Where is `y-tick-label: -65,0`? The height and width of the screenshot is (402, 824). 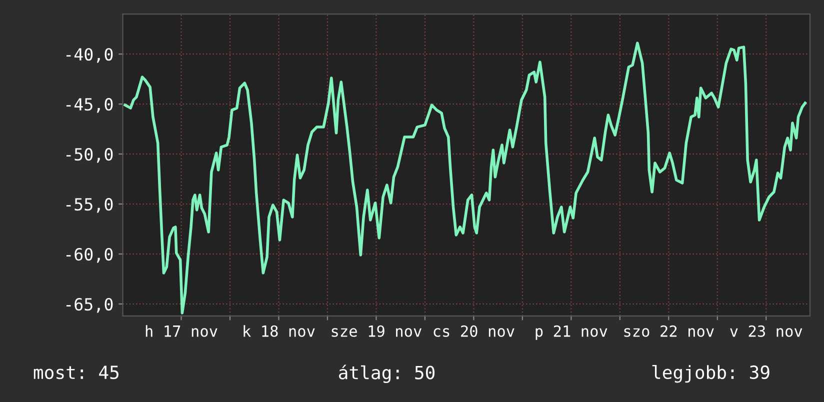
y-tick-label: -65,0 is located at coordinates (89, 305).